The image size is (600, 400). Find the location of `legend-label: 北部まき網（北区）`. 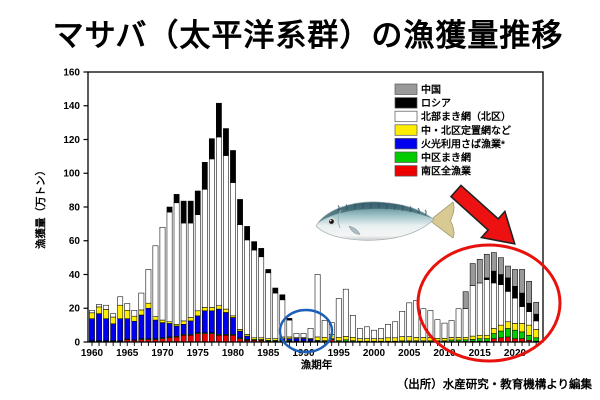

legend-label: 北部まき網（北区） is located at coordinates (466, 116).